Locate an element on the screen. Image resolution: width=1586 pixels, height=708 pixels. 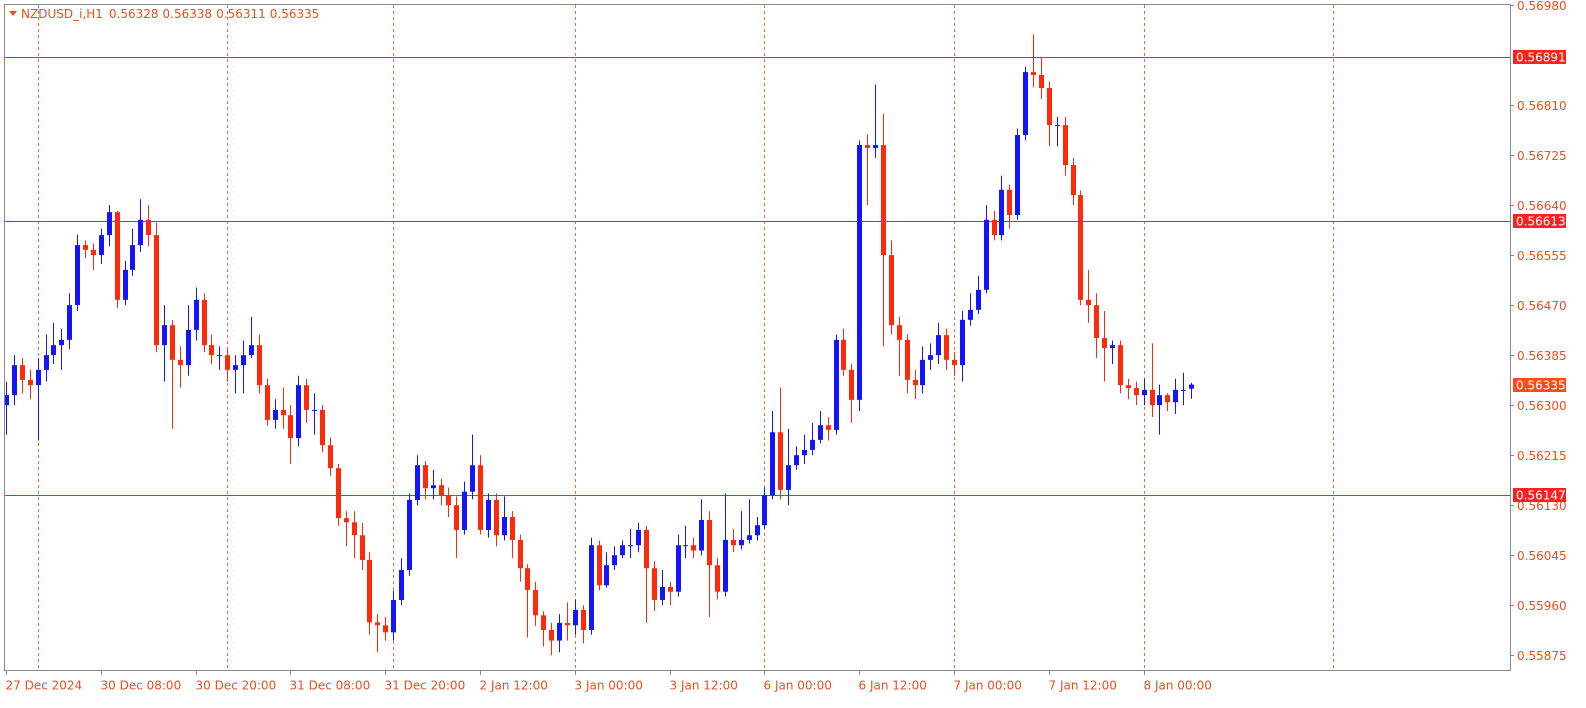
x-tick-label: 7 Jan 00:00 is located at coordinates (988, 686).